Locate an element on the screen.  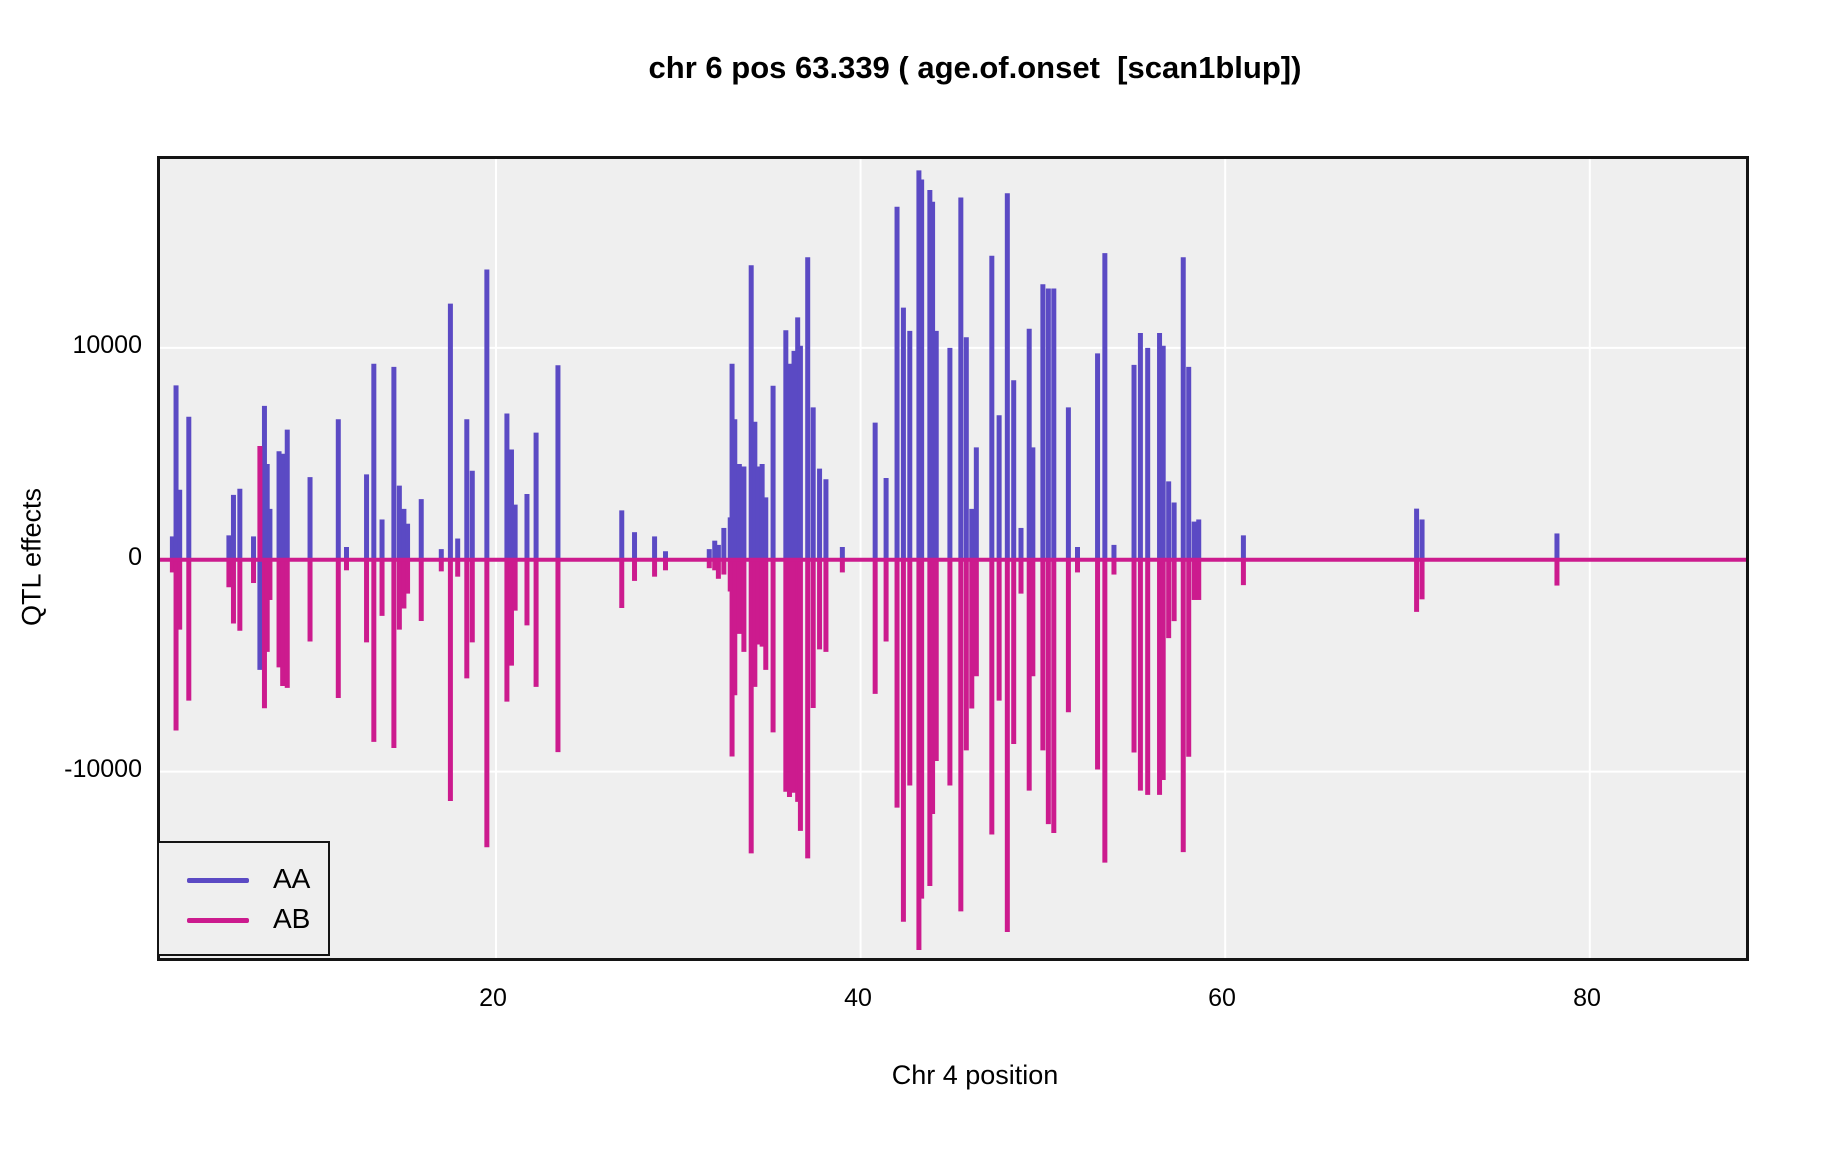
y-tick-label: 0 is located at coordinates (135, 557).